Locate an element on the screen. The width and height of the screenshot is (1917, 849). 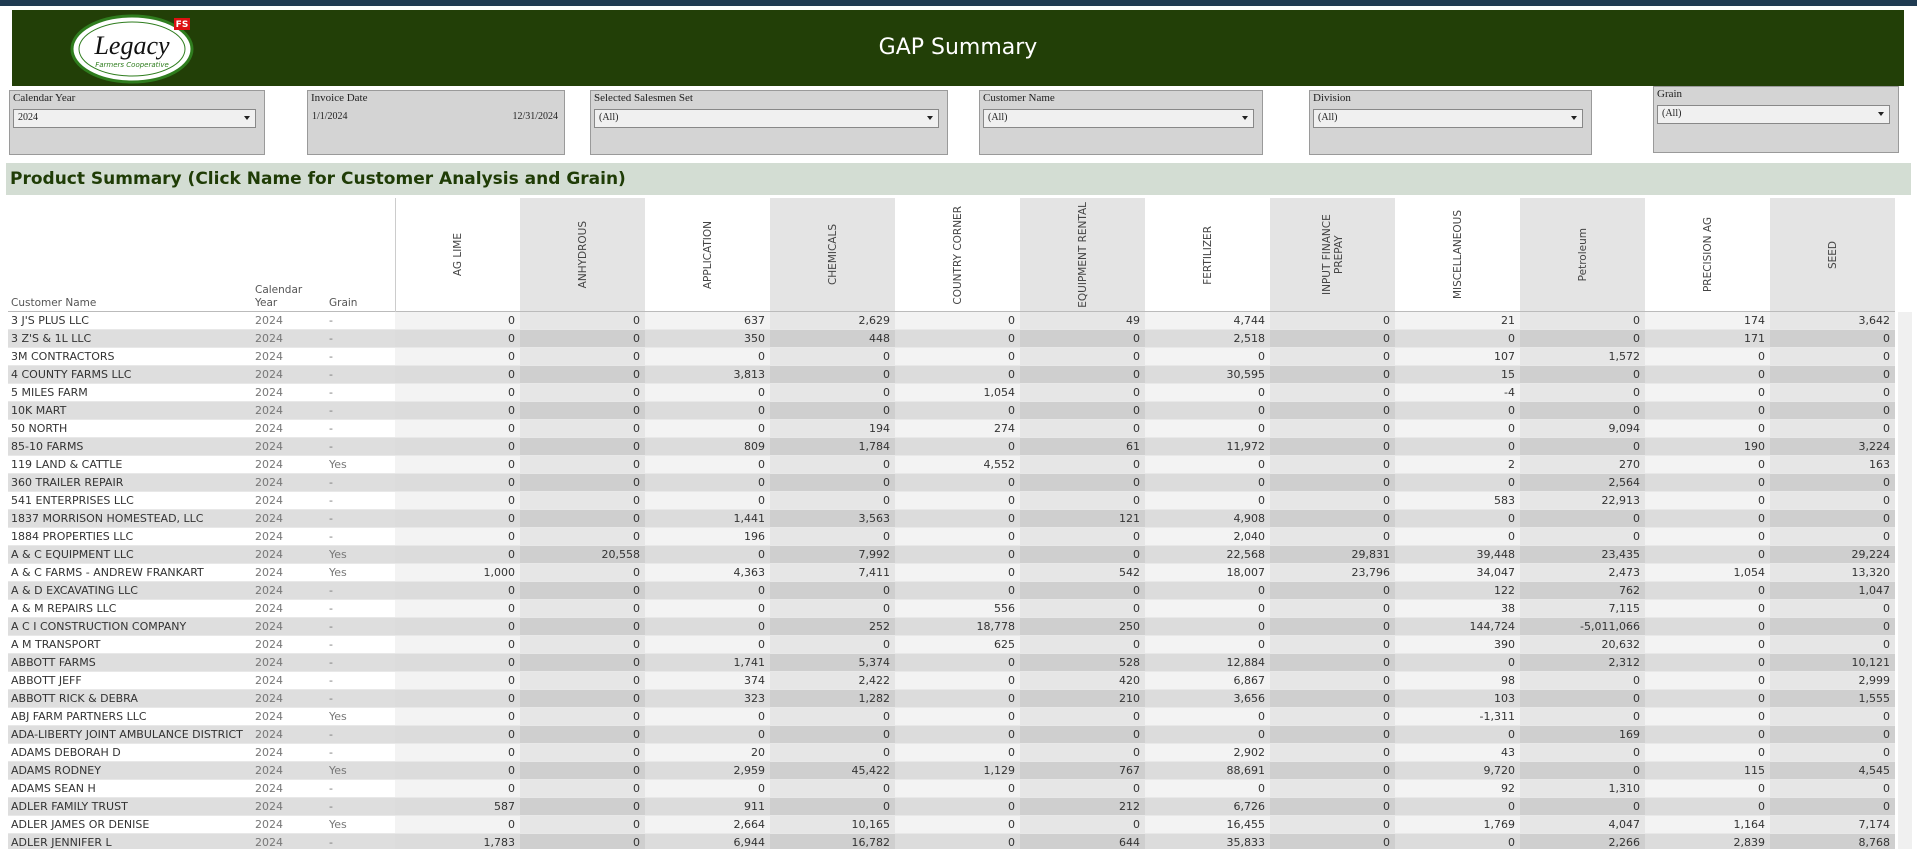
customer-name: 360 TRAILER REPAIR is located at coordinates (67, 482).